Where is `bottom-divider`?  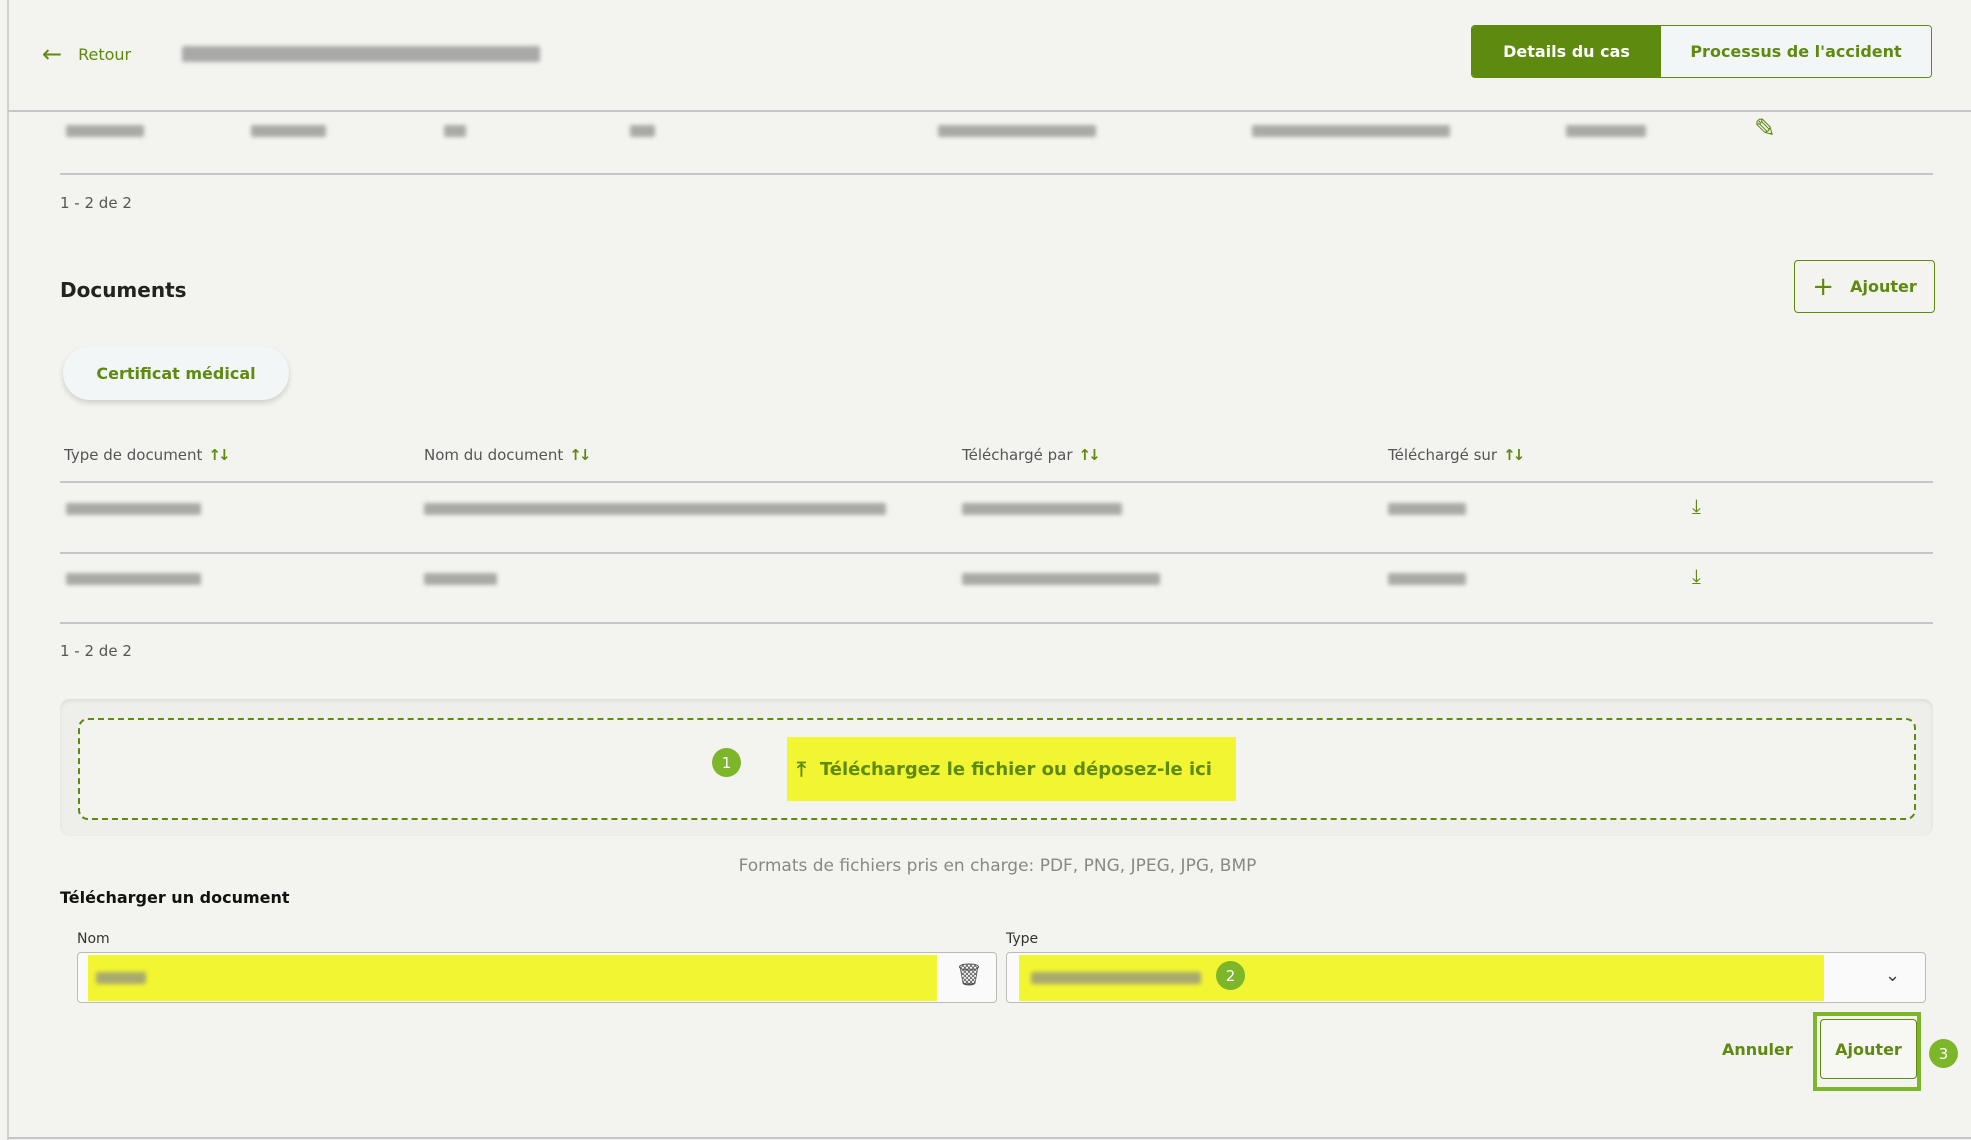 bottom-divider is located at coordinates (989, 1138).